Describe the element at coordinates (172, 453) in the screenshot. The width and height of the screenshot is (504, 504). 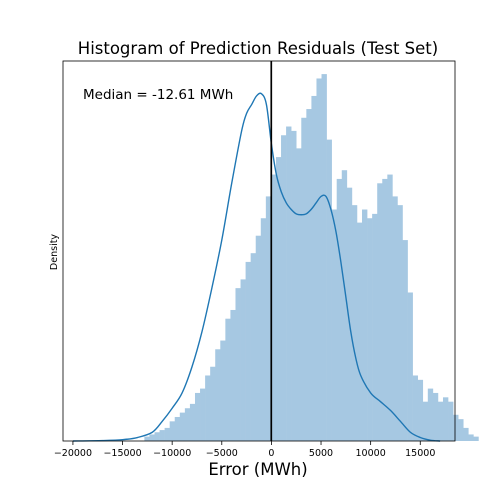
I see `x-tick-label: −10000` at that location.